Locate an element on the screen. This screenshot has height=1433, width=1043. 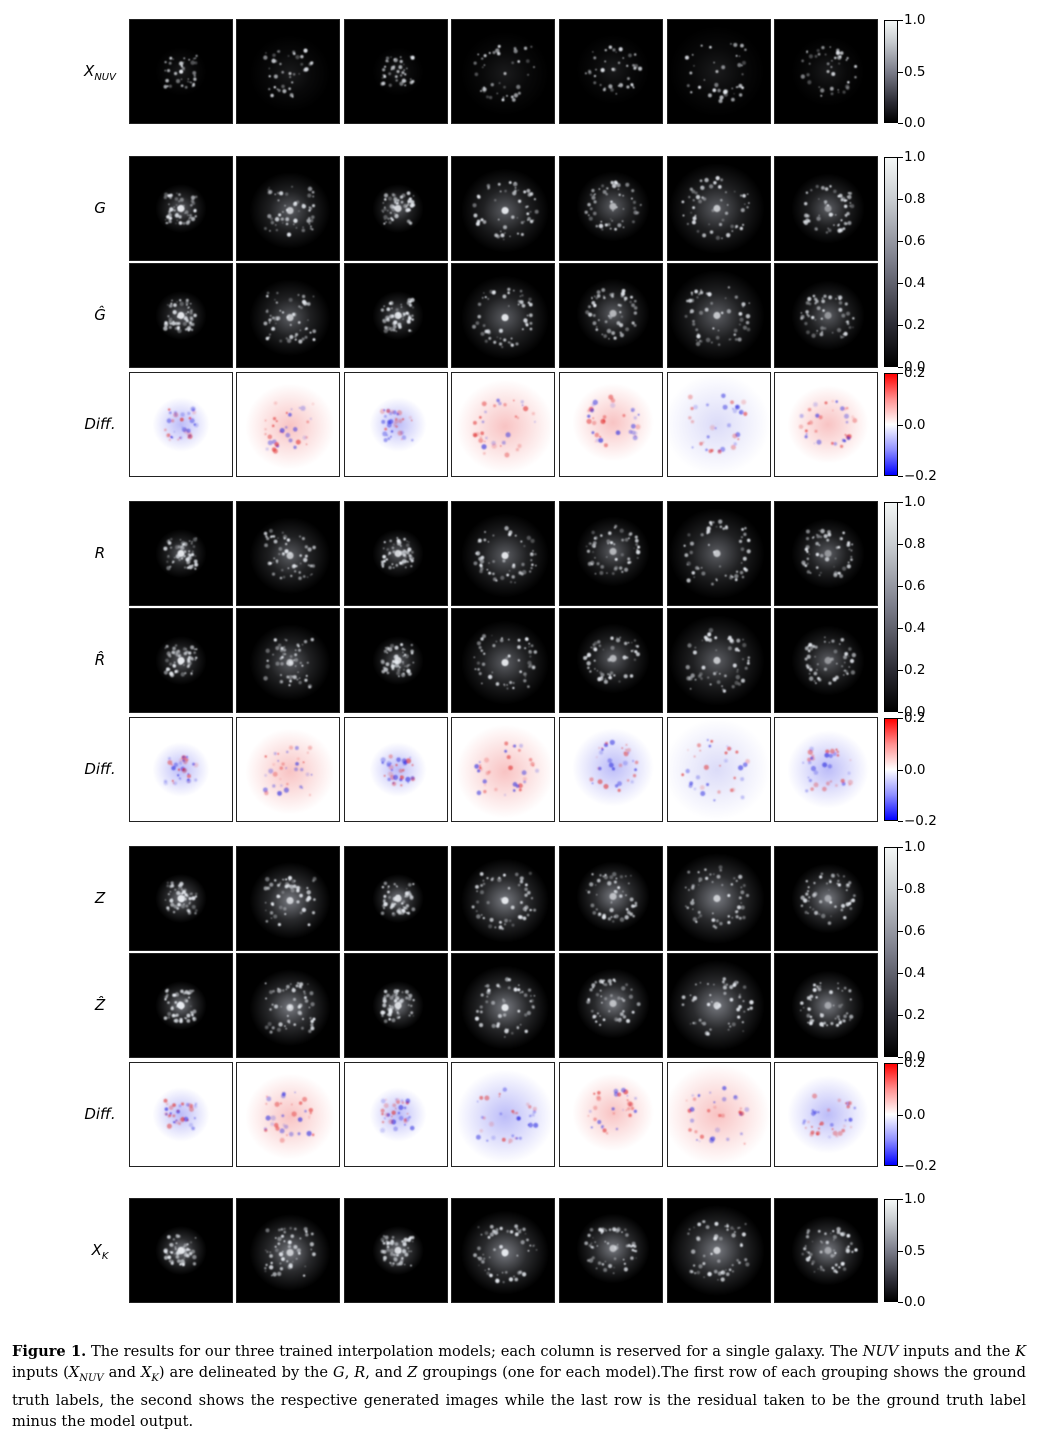
row-label-text: XNUV is located at coordinates (100, 72).